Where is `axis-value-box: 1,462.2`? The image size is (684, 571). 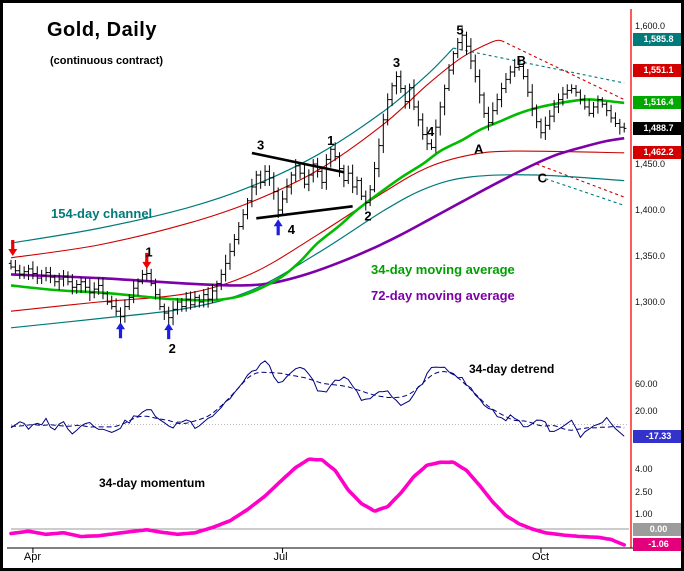 axis-value-box: 1,462.2 is located at coordinates (657, 153).